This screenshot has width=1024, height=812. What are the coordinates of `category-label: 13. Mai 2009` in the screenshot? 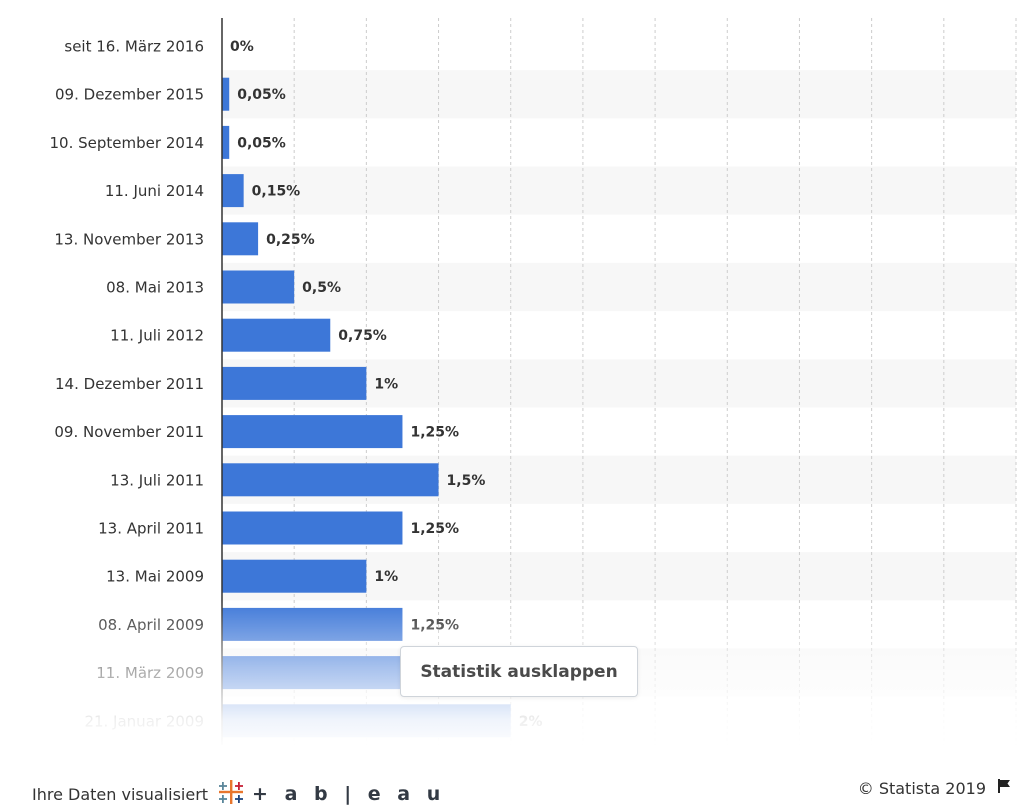 It's located at (155, 577).